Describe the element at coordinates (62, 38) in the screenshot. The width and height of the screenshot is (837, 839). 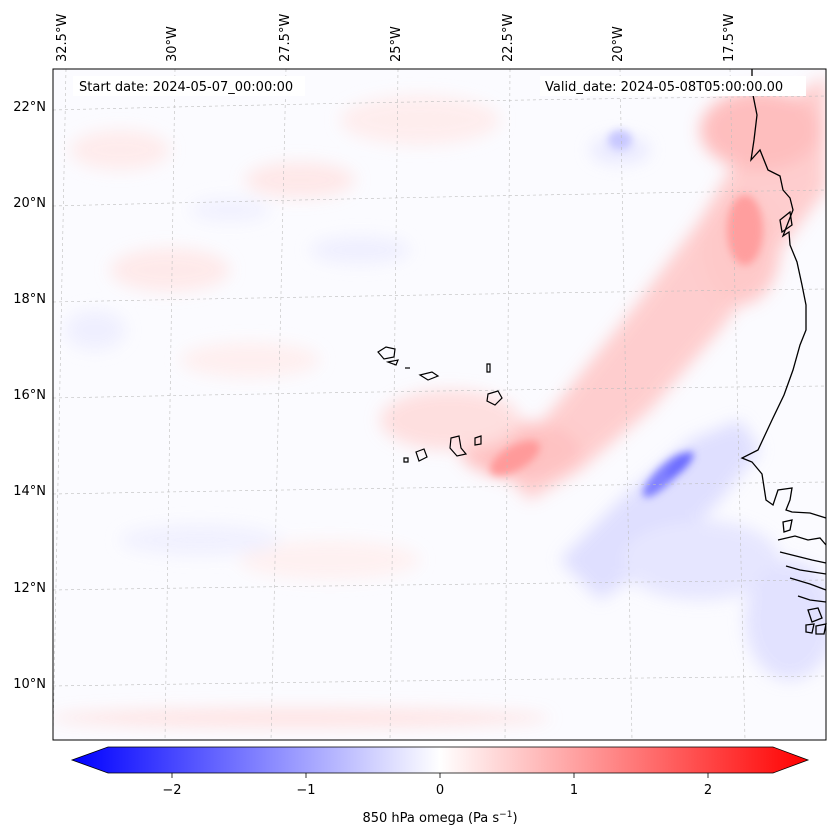
I see `lon-label: 32.5°W` at that location.